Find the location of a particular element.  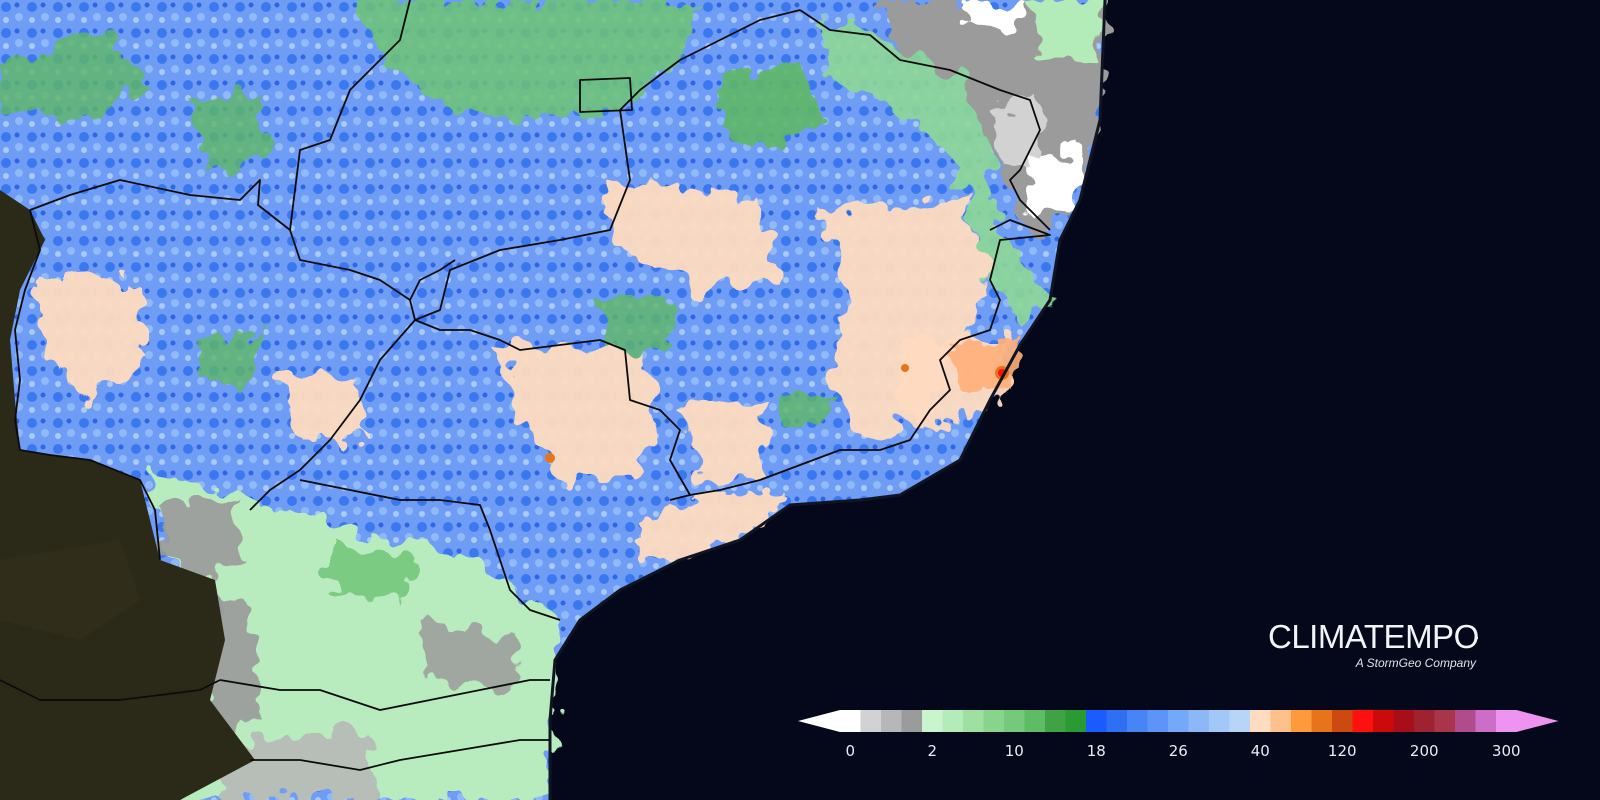

legend-tick-label: 2 is located at coordinates (932, 751).